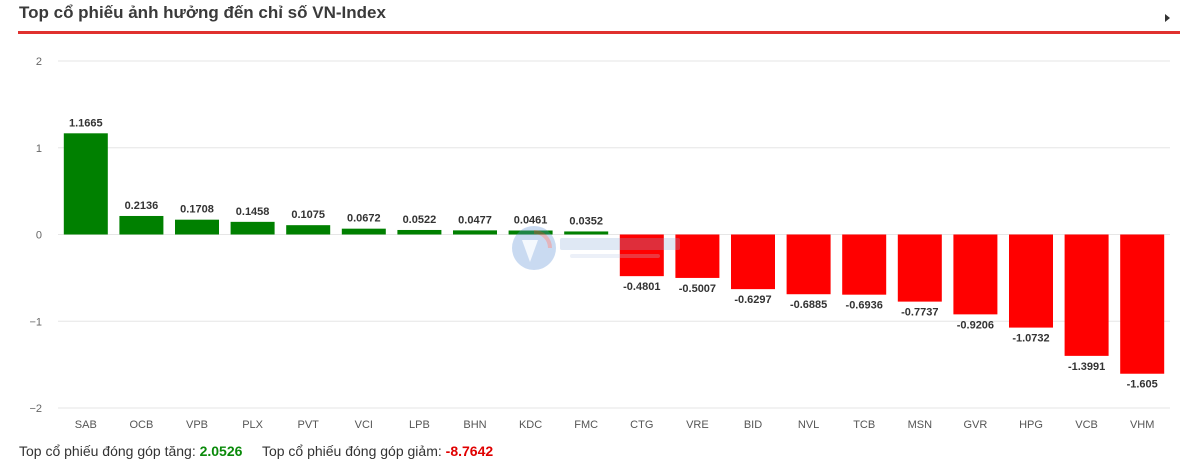 The height and width of the screenshot is (469, 1192). What do you see at coordinates (252, 425) in the screenshot?
I see `x-tick-label: PLX` at bounding box center [252, 425].